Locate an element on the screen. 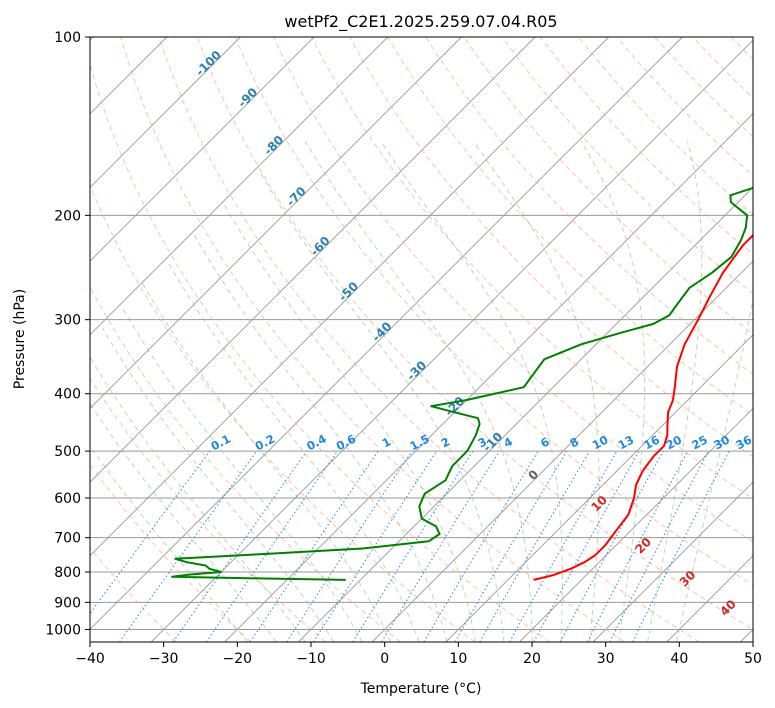 Image resolution: width=775 pixels, height=708 pixels. y-tick-label: 1000 is located at coordinates (63, 630).